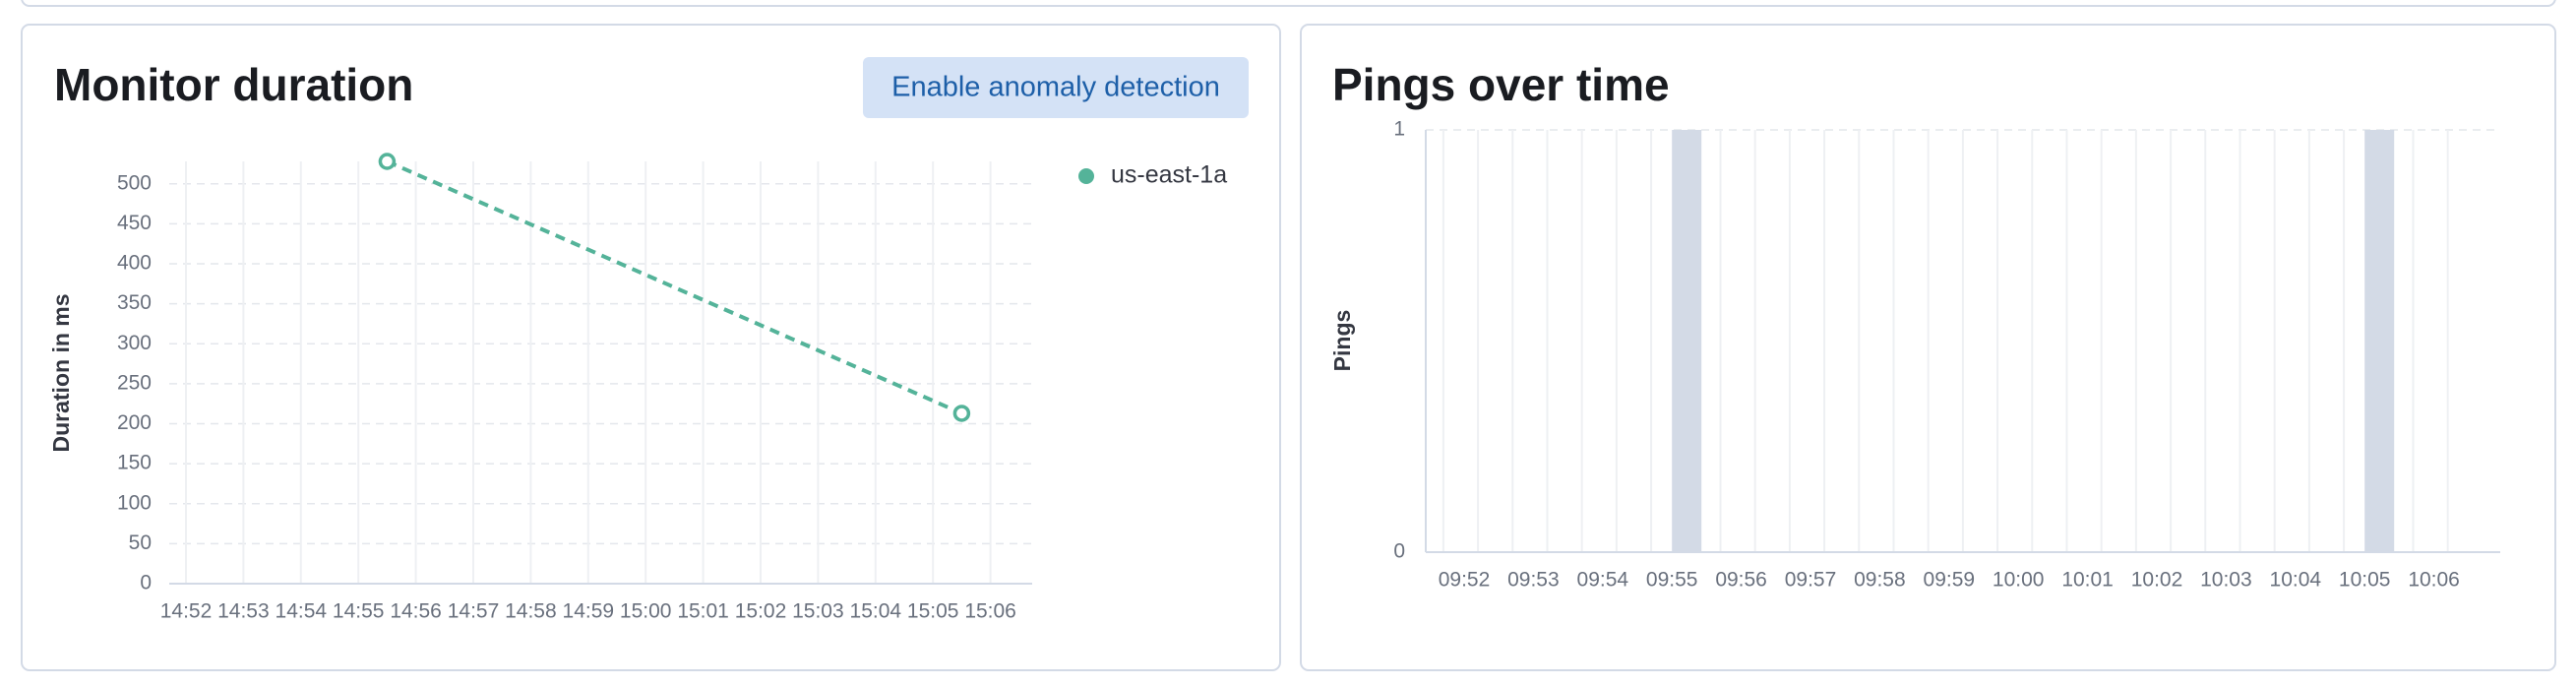 This screenshot has width=2576, height=687. What do you see at coordinates (134, 183) in the screenshot?
I see `y-tick-label: 500` at bounding box center [134, 183].